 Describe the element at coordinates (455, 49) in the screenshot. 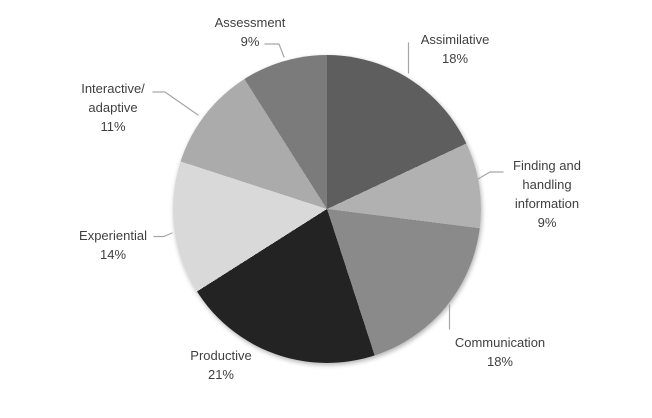

I see `slice-label-assimilative: Assimilative 18%` at that location.